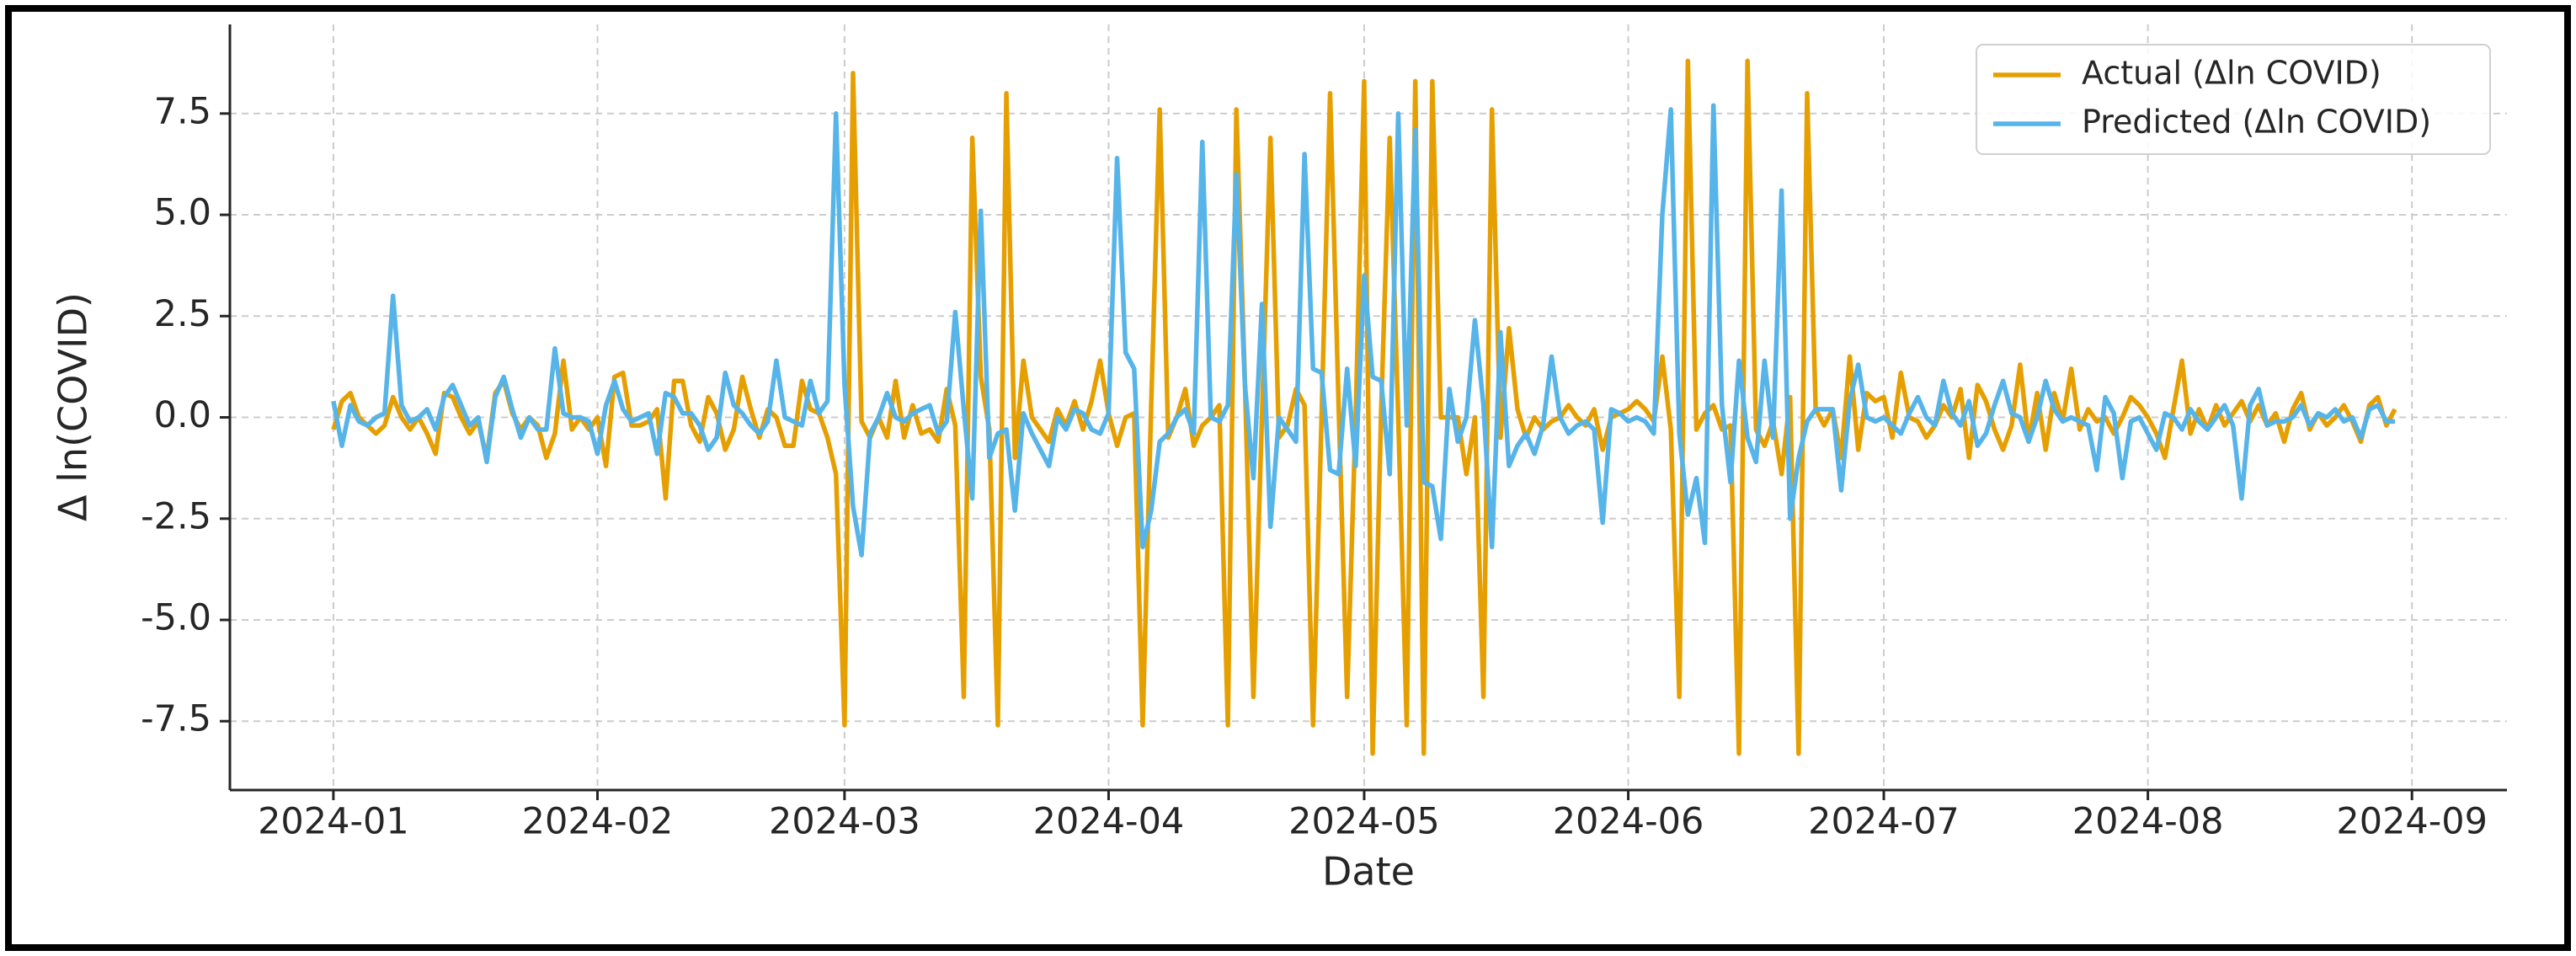 This screenshot has width=2576, height=956. I want to click on x-axis-label: Date, so click(1368, 872).